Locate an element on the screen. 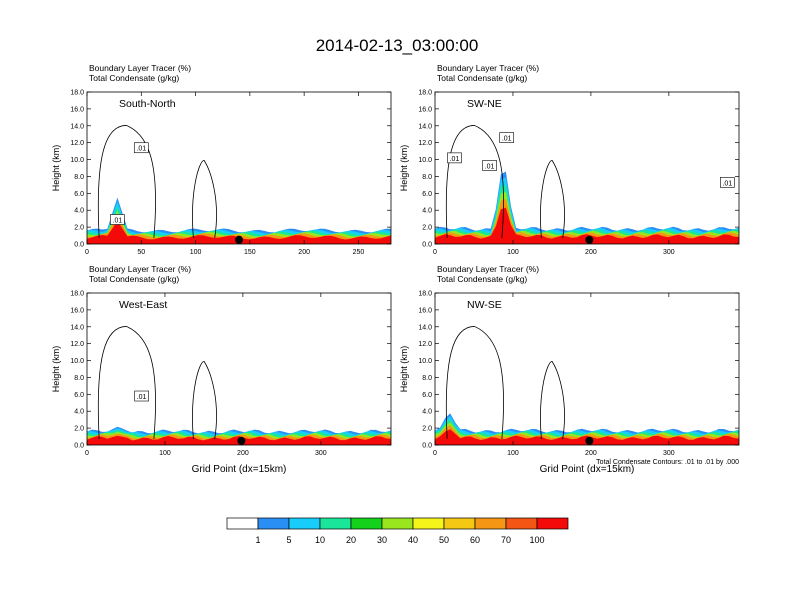 The image size is (792, 612). legend-label: 40 is located at coordinates (413, 540).